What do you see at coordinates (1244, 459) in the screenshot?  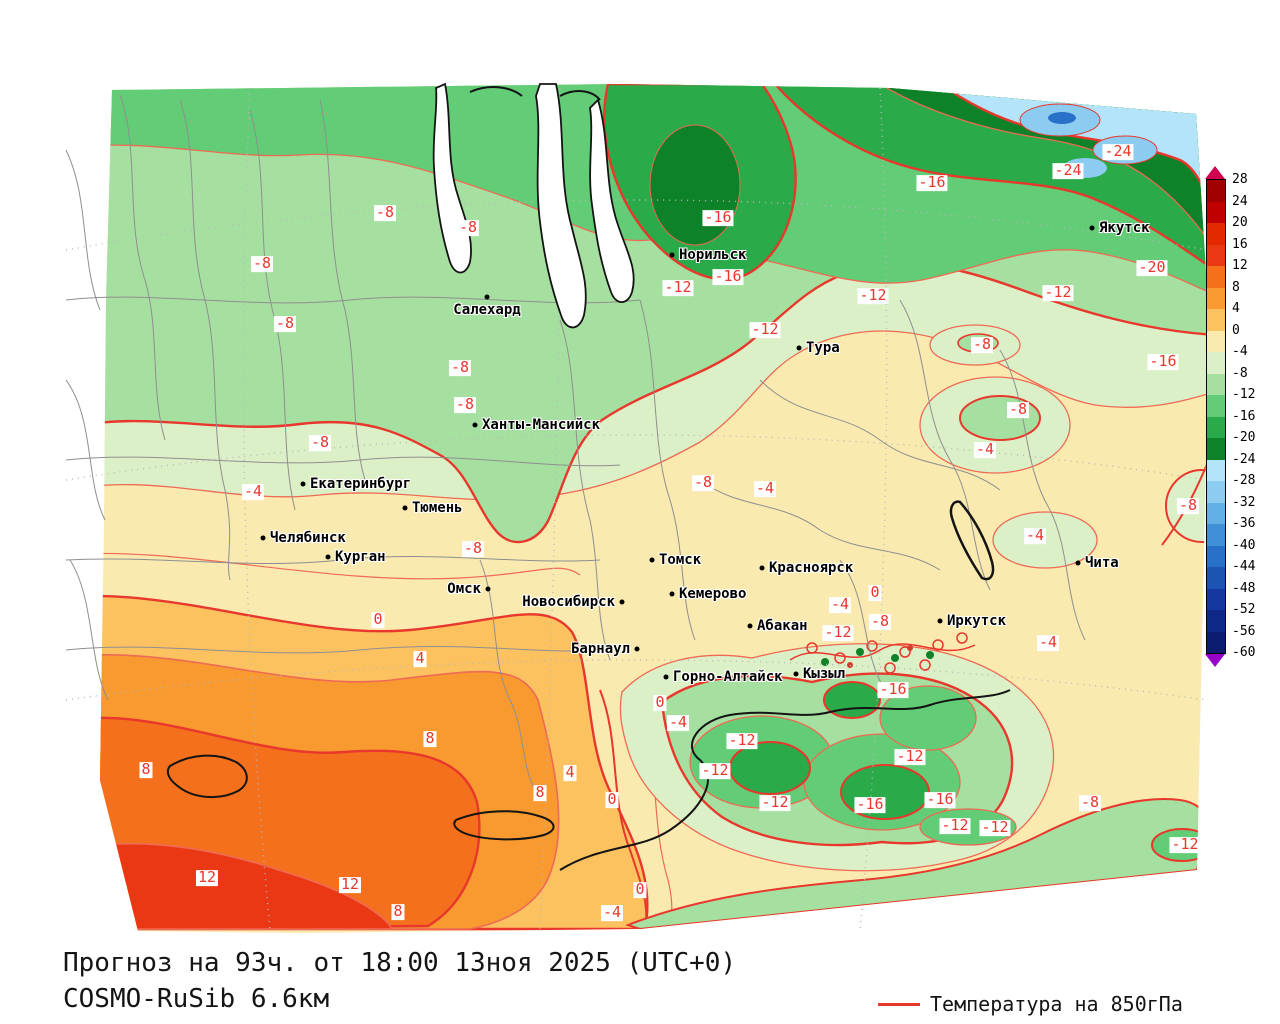 I see `colorbar-tick: -24` at bounding box center [1244, 459].